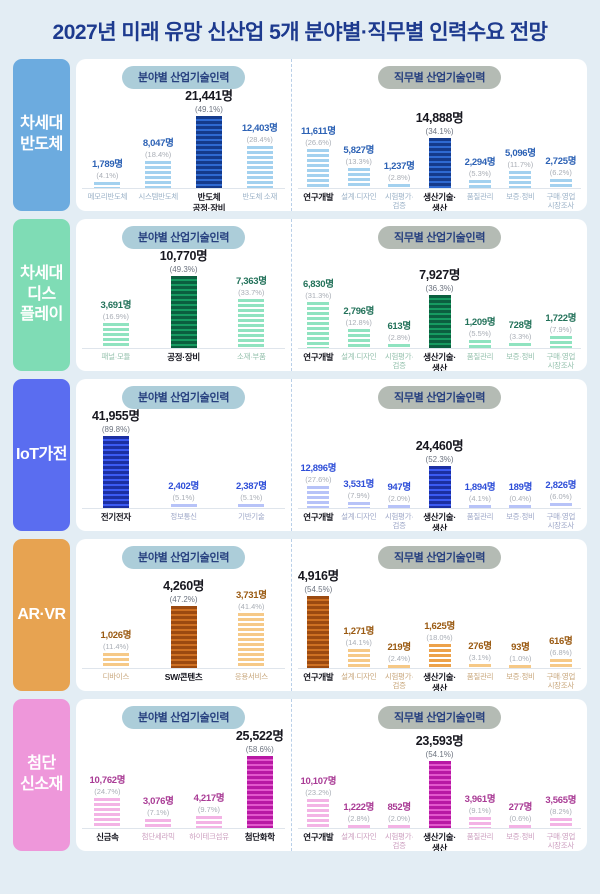  What do you see at coordinates (183, 356) in the screenshot?
I see `category-labels-row: 패널·모듈 공정·장비 소재·부품` at bounding box center [183, 356].